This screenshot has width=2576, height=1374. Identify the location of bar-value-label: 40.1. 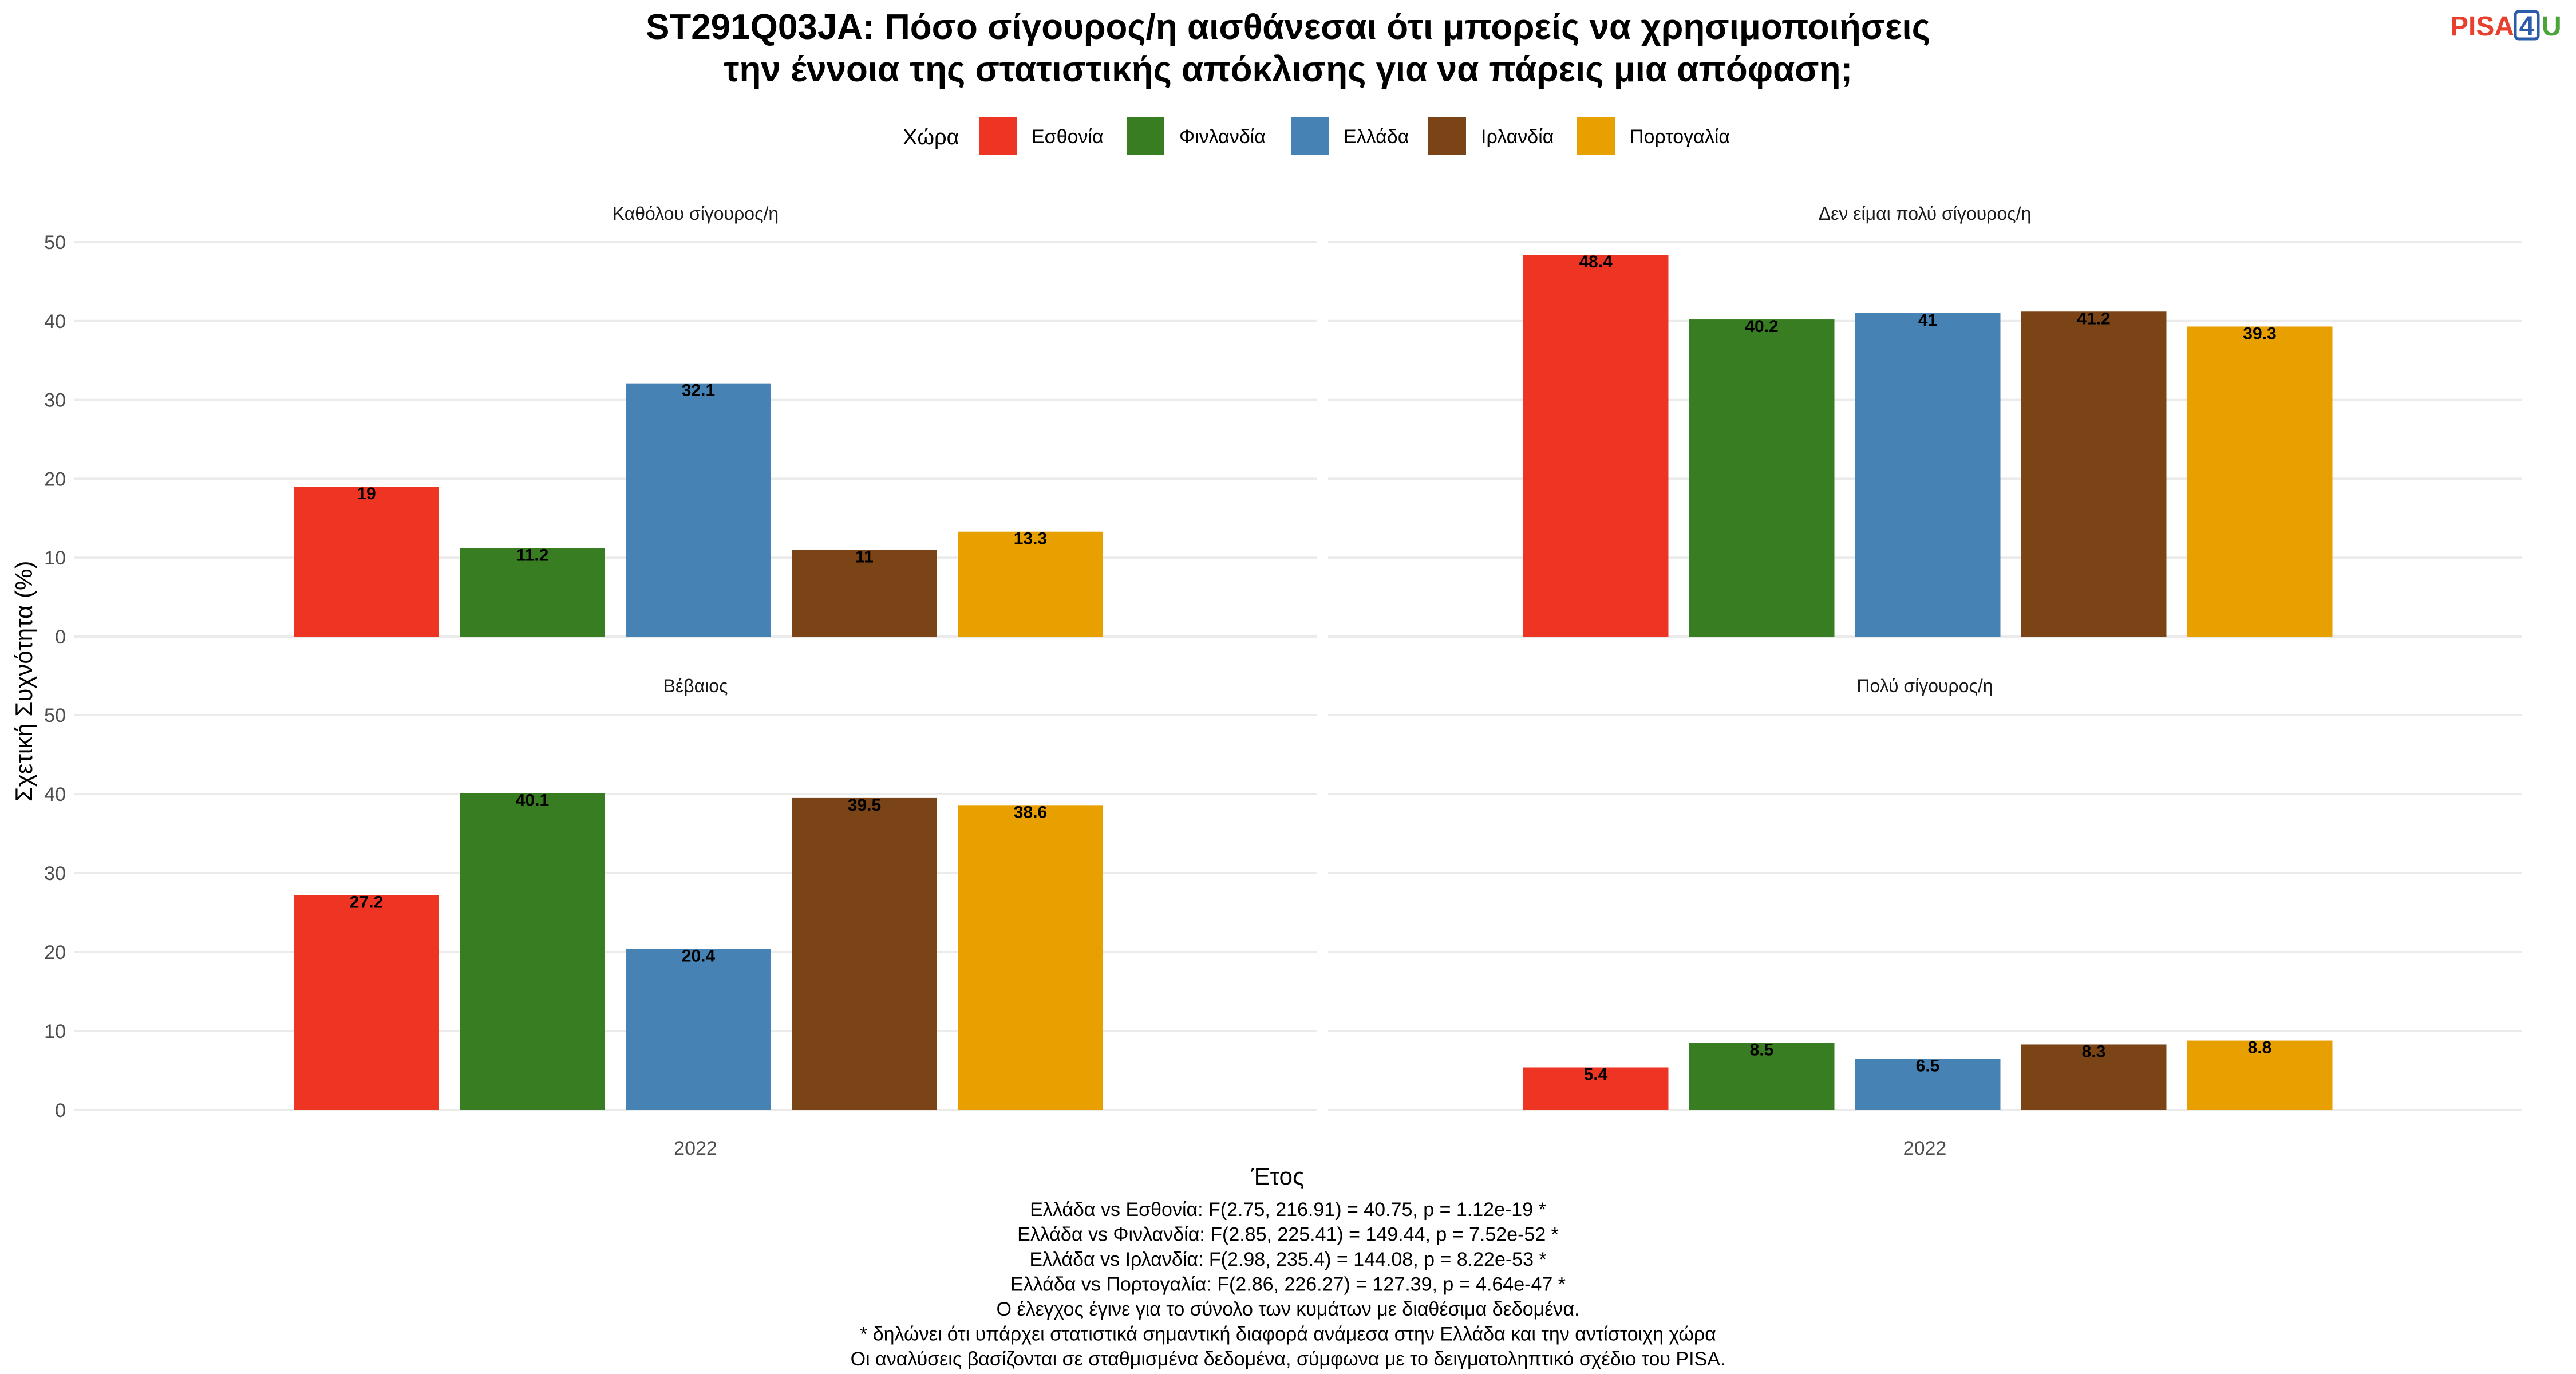
(532, 800).